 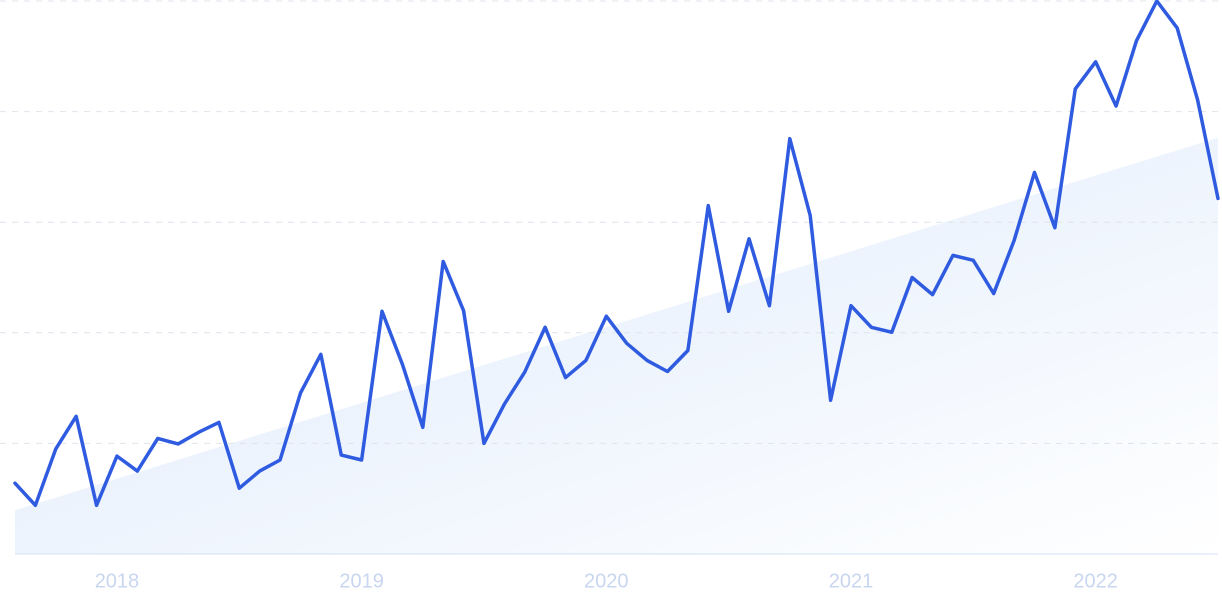 What do you see at coordinates (1095, 581) in the screenshot?
I see `x-tick-label: 2022` at bounding box center [1095, 581].